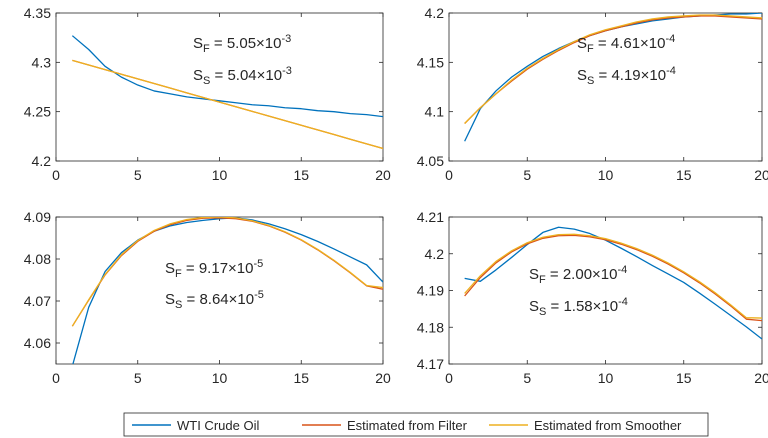 The image size is (768, 438). What do you see at coordinates (37, 301) in the screenshot?
I see `y-tick-label: 4.07` at bounding box center [37, 301].